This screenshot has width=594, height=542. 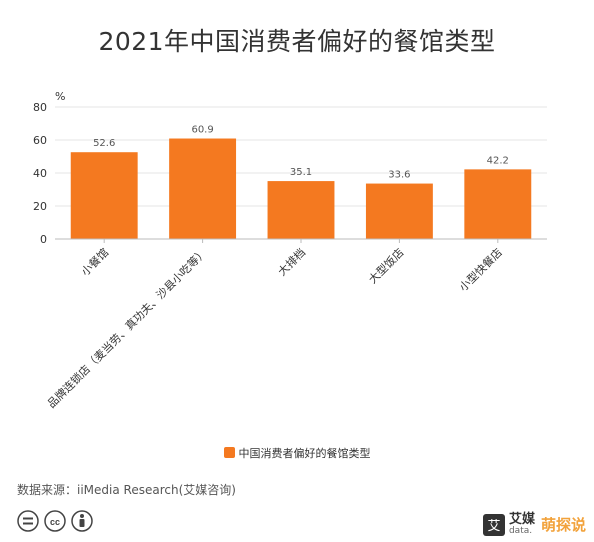 What do you see at coordinates (40, 140) in the screenshot?
I see `y-tick-label: 60` at bounding box center [40, 140].